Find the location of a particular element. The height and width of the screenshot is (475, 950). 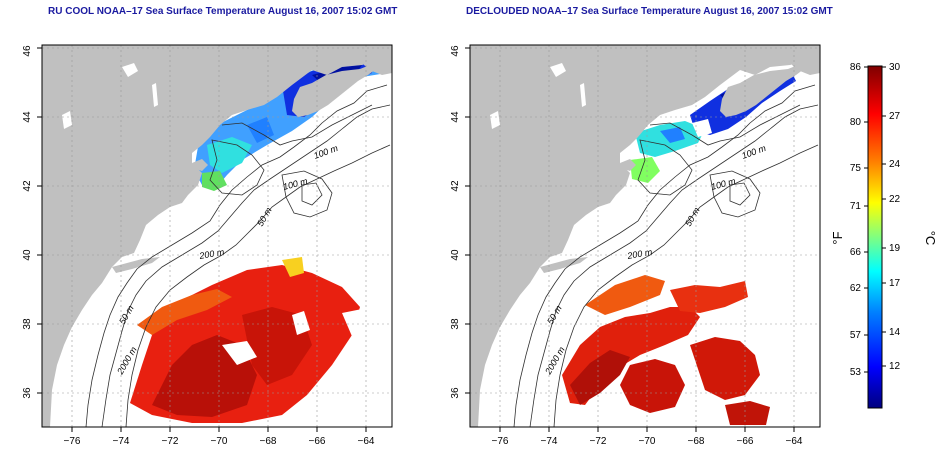

celsius-tick: 19 is located at coordinates (895, 248).